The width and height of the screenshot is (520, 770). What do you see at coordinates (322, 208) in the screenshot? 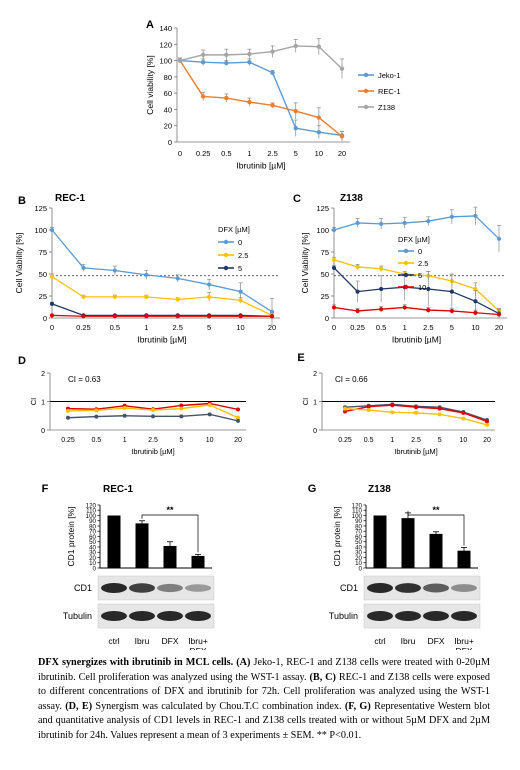
I see `chart-c-y-tick-label: 125` at bounding box center [322, 208].